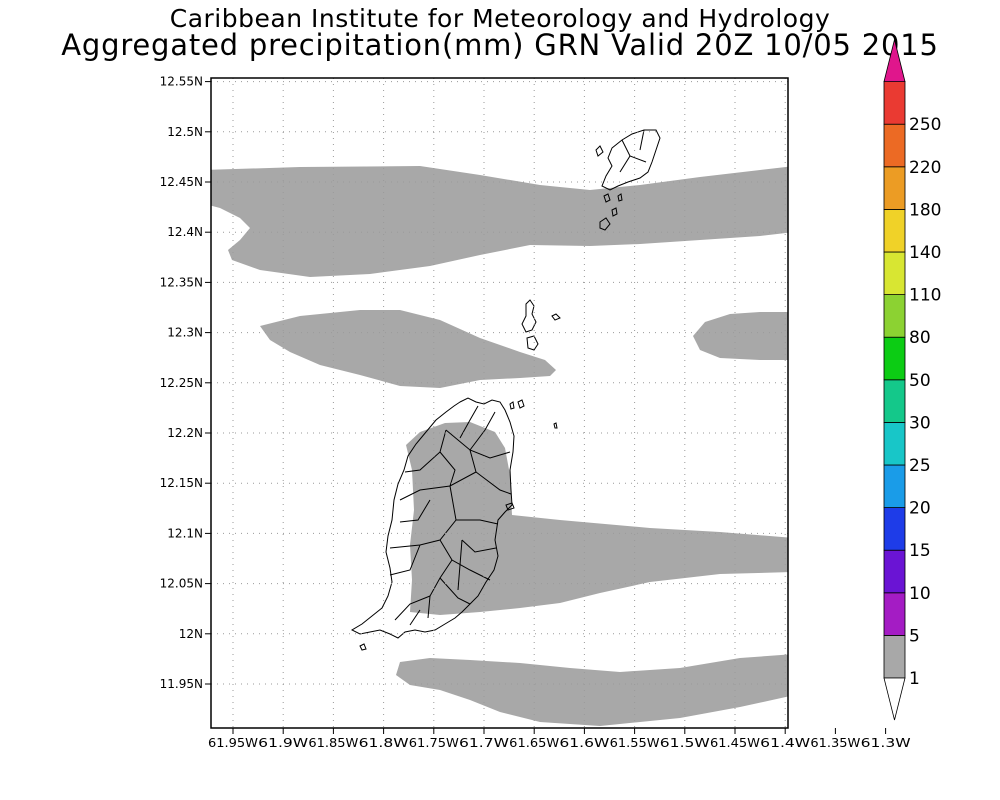 The image size is (1000, 800). I want to click on grenada-island, so click(432, 518).